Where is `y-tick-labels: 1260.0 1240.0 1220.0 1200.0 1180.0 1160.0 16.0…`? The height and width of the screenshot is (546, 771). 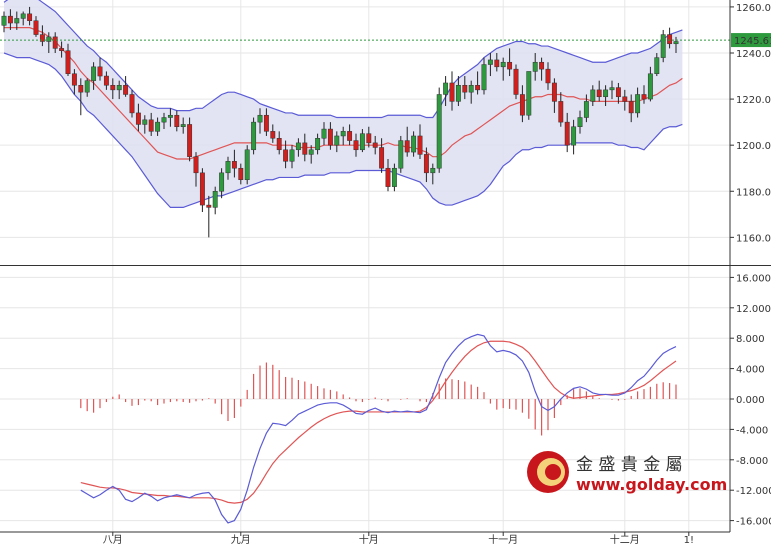 y-tick-labels: 1260.0 1240.0 1220.0 1200.0 1180.0 1160.0 16.0… is located at coordinates (750, 265).